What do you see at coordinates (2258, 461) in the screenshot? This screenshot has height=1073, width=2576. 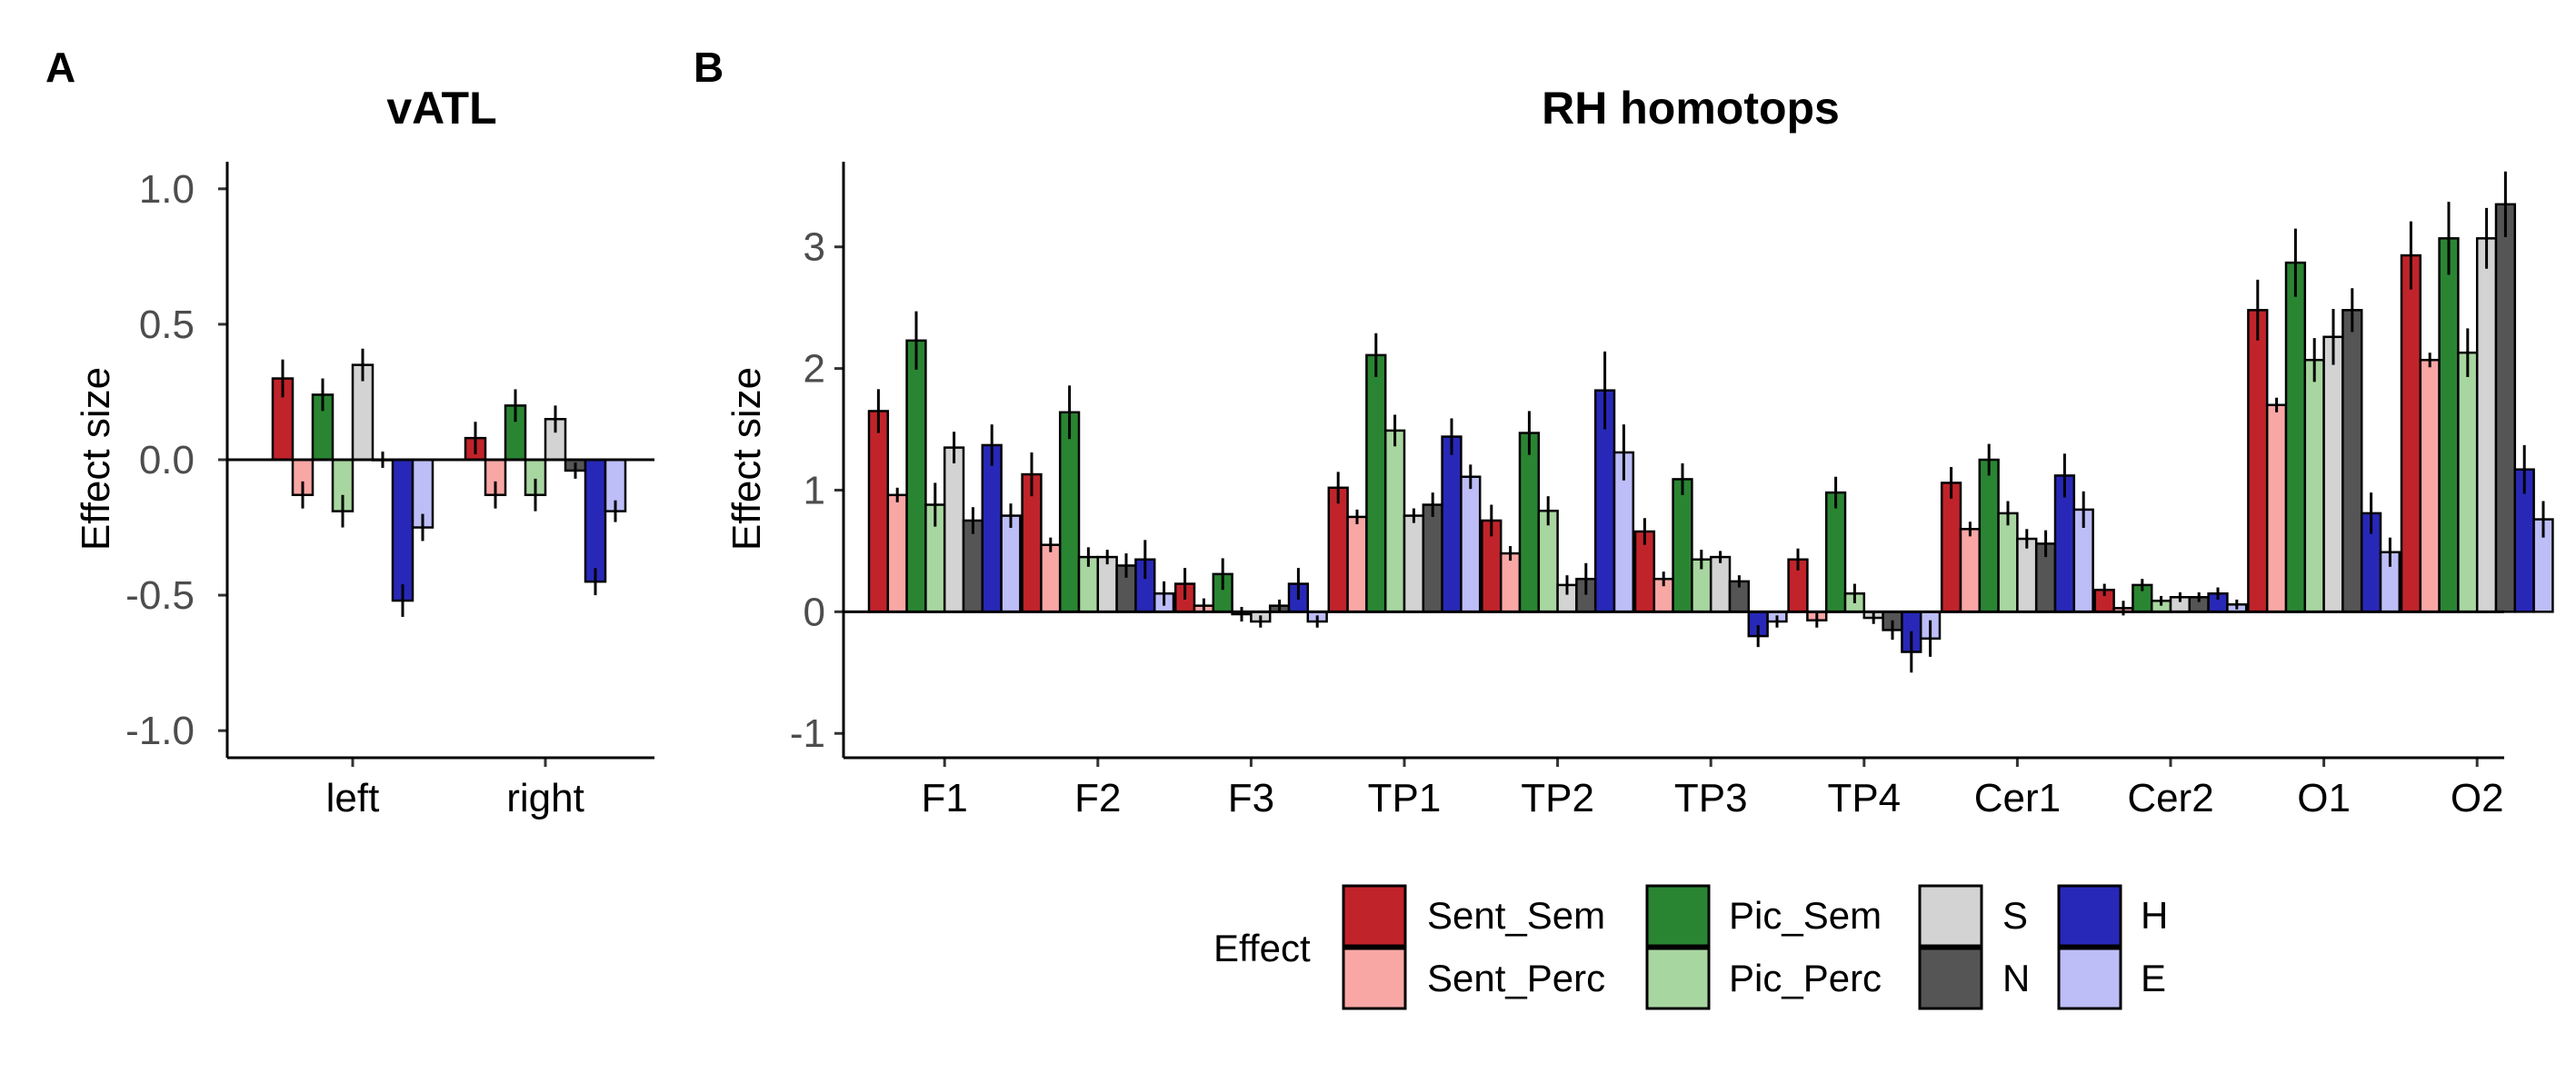 I see `bar-rh-homotops-O1-Sent_Sem` at bounding box center [2258, 461].